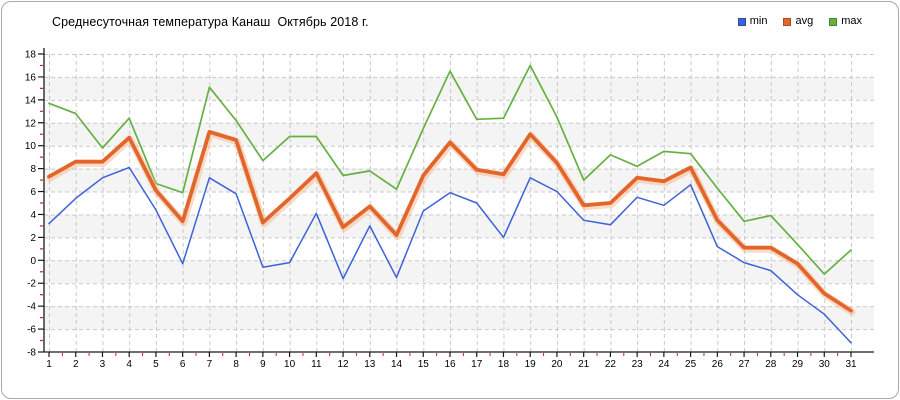  I want to click on x-axis-label: 17, so click(477, 364).